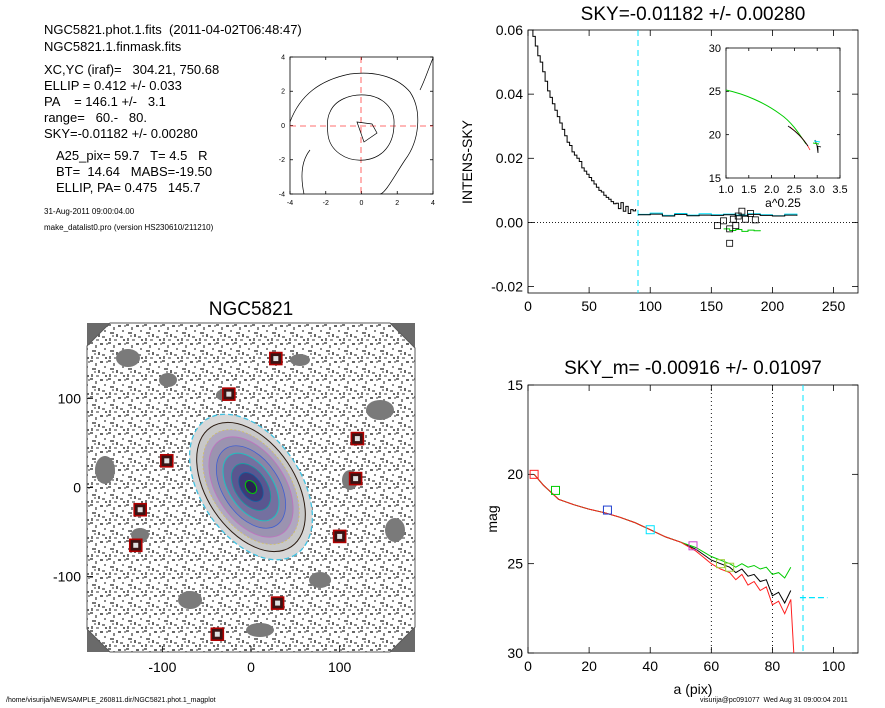 This screenshot has width=885, height=708. Describe the element at coordinates (283, 57) in the screenshot. I see `y-tick-label: 4` at that location.